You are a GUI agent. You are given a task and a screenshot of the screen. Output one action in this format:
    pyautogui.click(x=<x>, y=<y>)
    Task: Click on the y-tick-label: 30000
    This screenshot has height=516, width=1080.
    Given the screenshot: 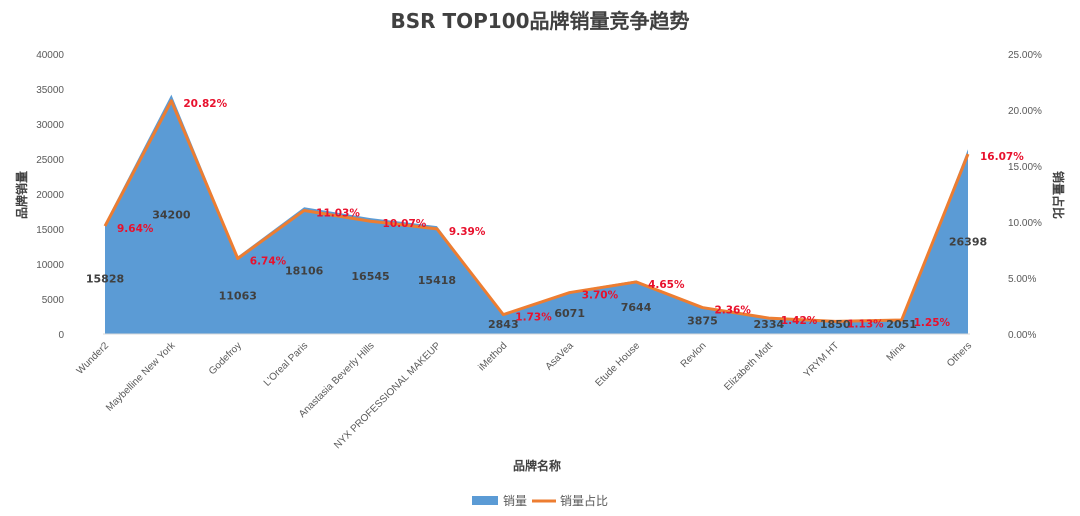 What is the action you would take?
    pyautogui.click(x=50, y=125)
    